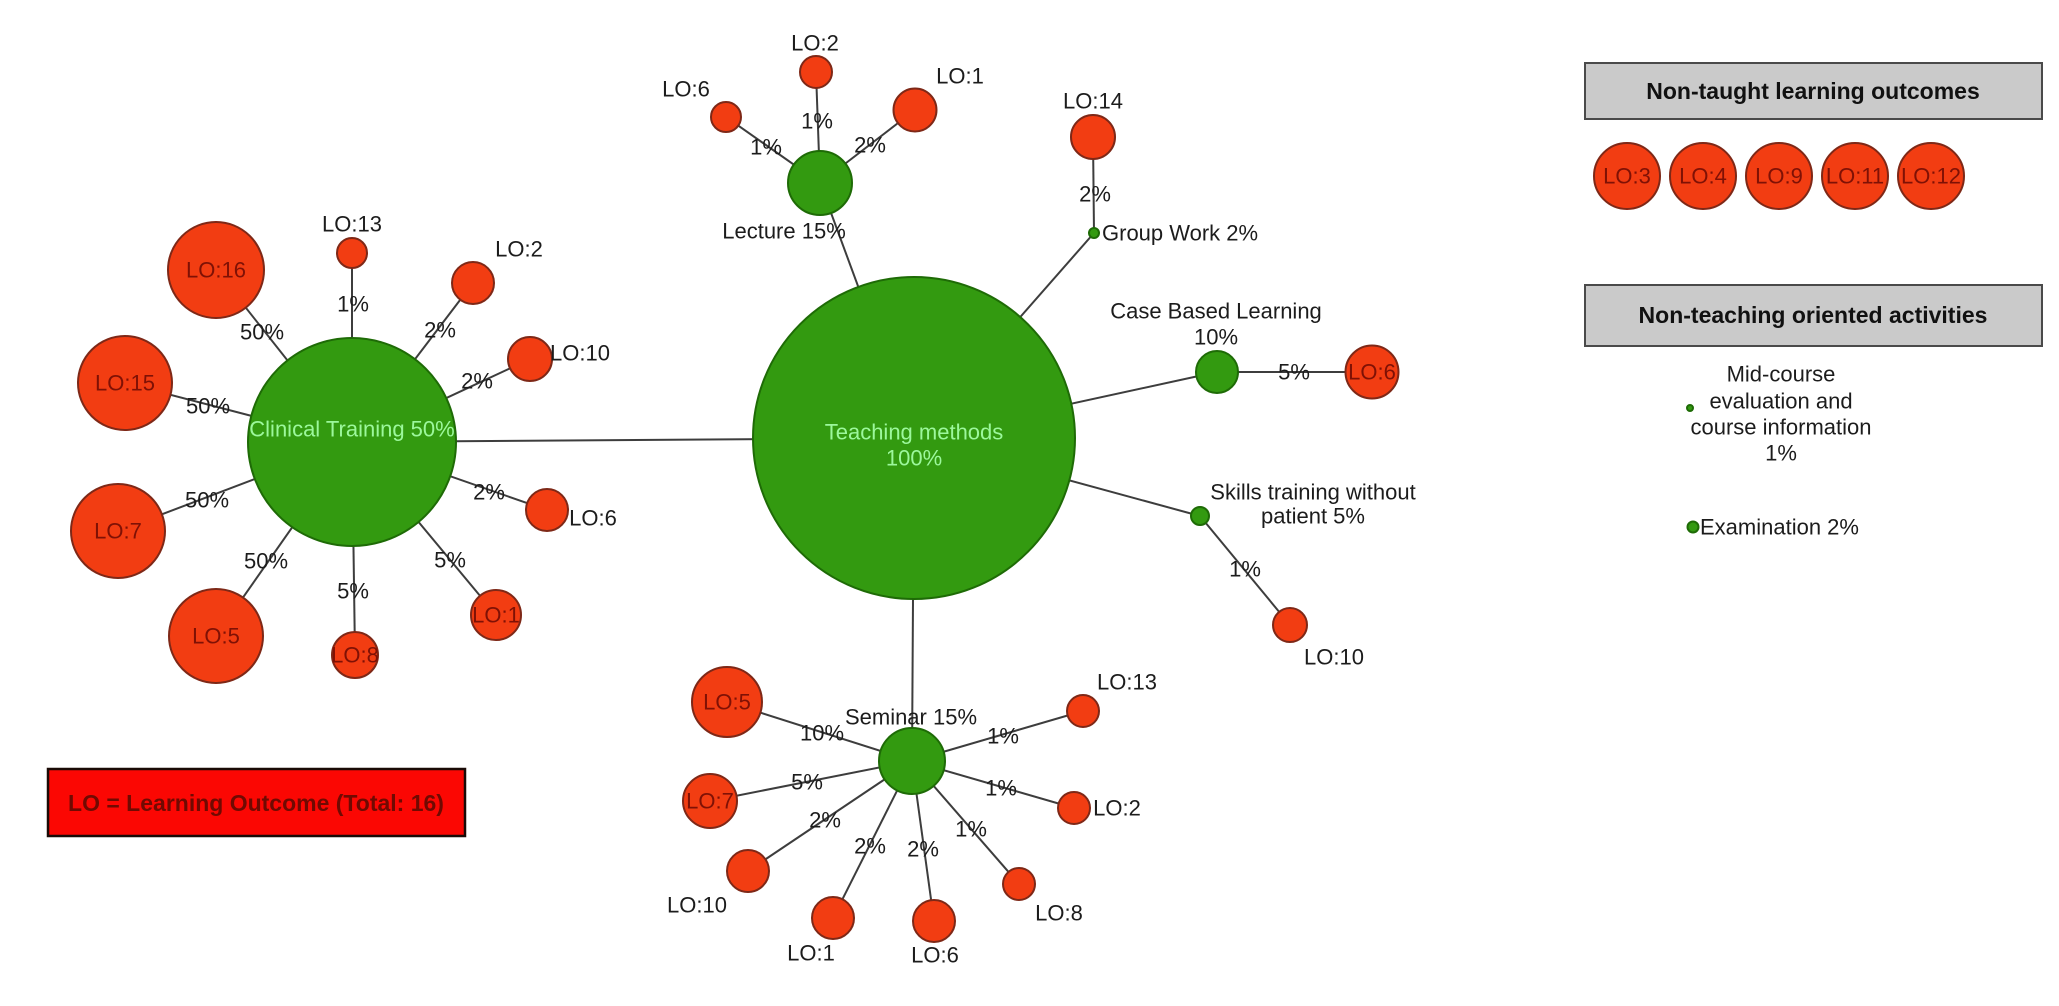 The image size is (2059, 1006). What do you see at coordinates (1779, 527) in the screenshot?
I see `svg-text: Examination 2%` at bounding box center [1779, 527].